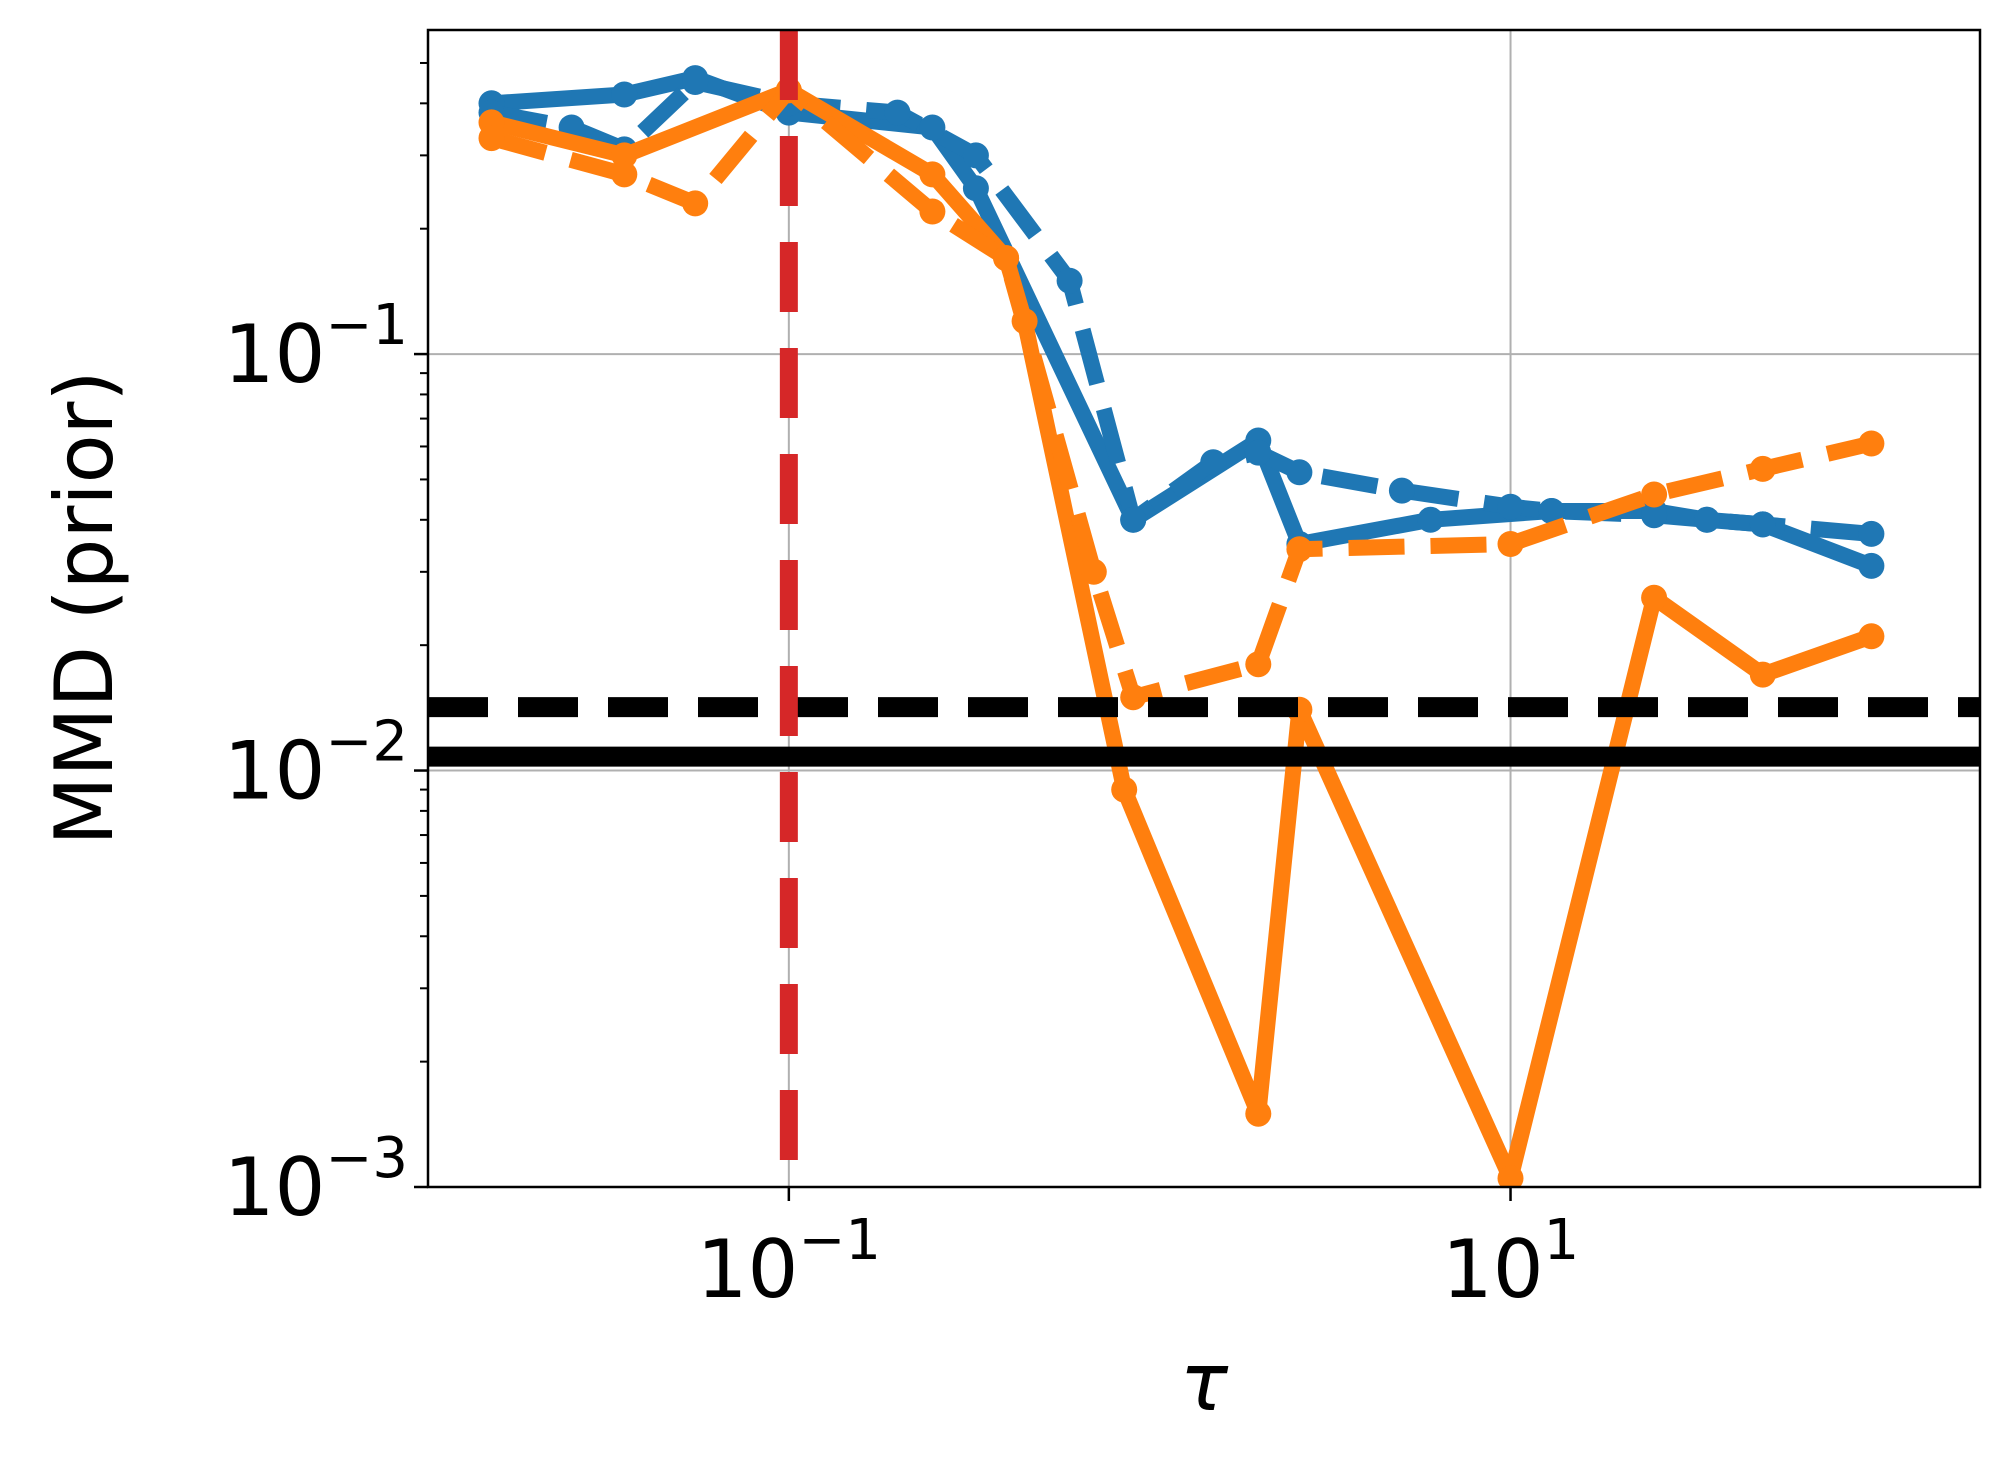 The height and width of the screenshot is (1461, 2000). Describe the element at coordinates (1510, 1262) in the screenshot. I see `x-tick-label: 10¹` at that location.